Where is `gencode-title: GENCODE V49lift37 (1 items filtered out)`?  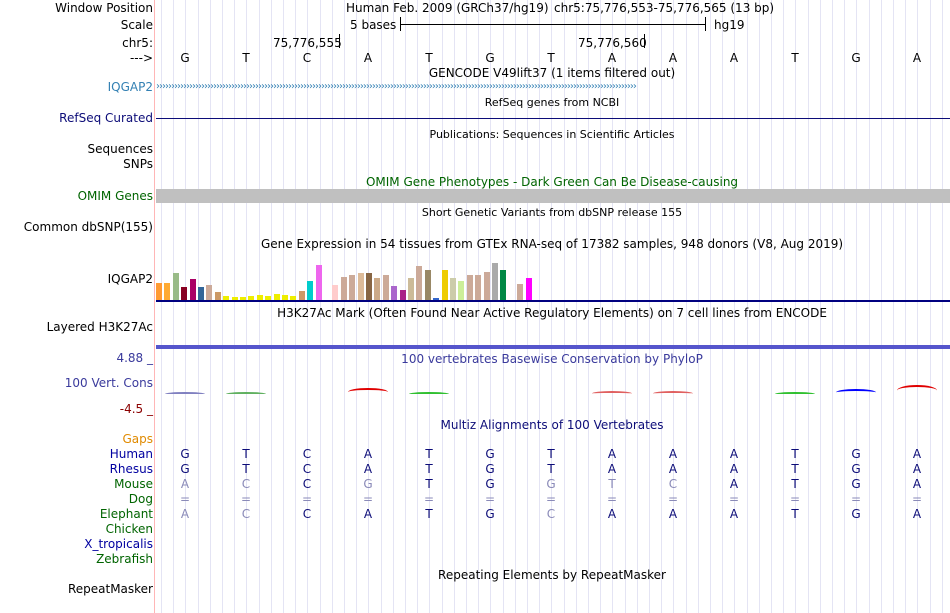 gencode-title: GENCODE V49lift37 (1 items filtered out) is located at coordinates (552, 73).